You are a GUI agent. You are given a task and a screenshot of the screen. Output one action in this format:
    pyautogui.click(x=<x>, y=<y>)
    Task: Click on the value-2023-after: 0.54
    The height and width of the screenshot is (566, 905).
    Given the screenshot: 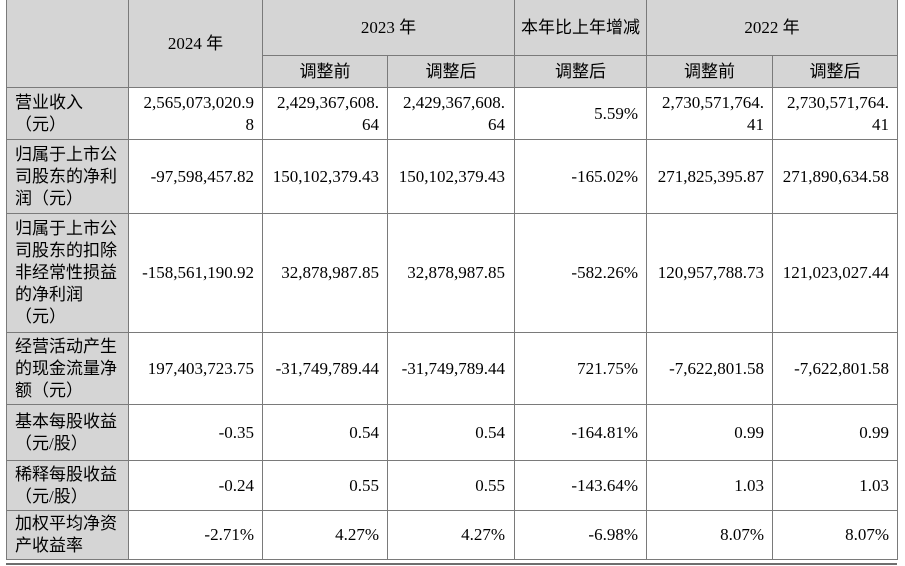 What is the action you would take?
    pyautogui.click(x=451, y=432)
    